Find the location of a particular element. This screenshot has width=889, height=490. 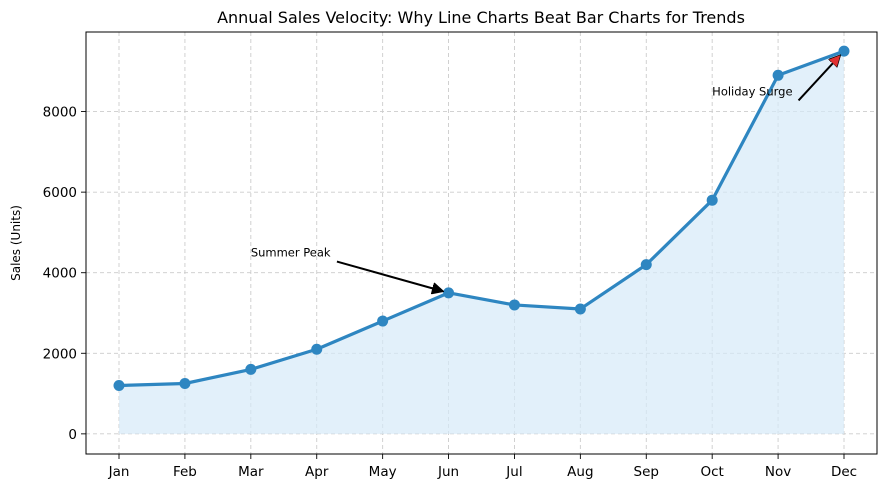

x-tick-label: Nov is located at coordinates (778, 472).